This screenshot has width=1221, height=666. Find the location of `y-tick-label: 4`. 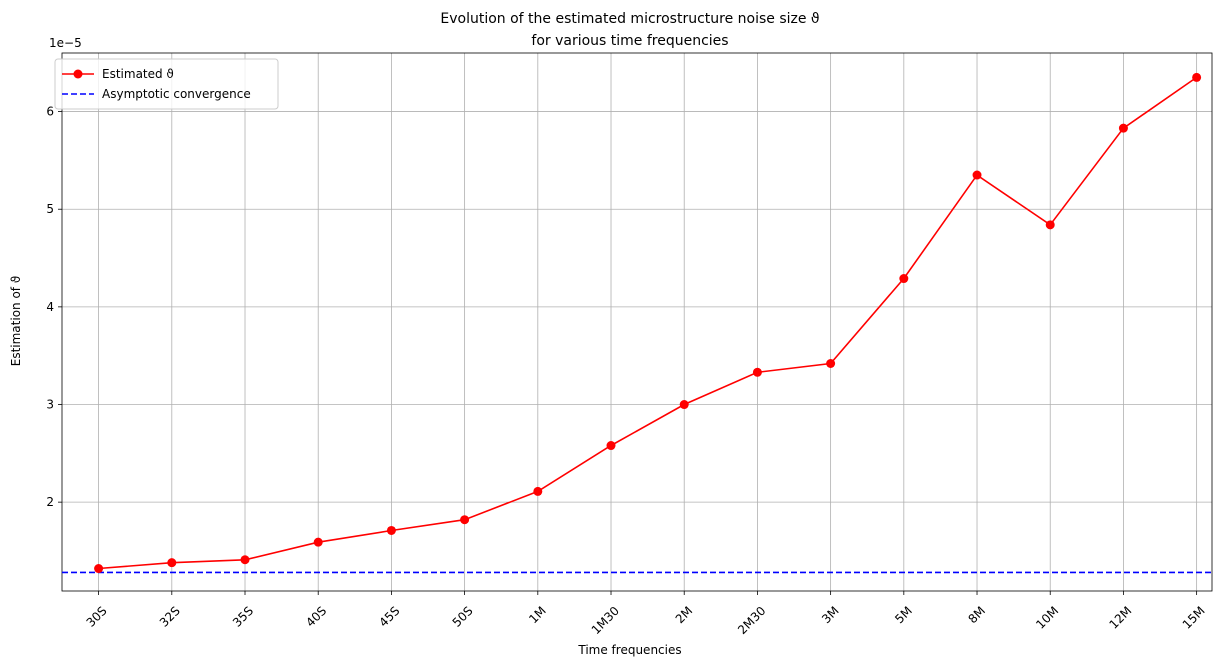

y-tick-label: 4 is located at coordinates (50, 307).